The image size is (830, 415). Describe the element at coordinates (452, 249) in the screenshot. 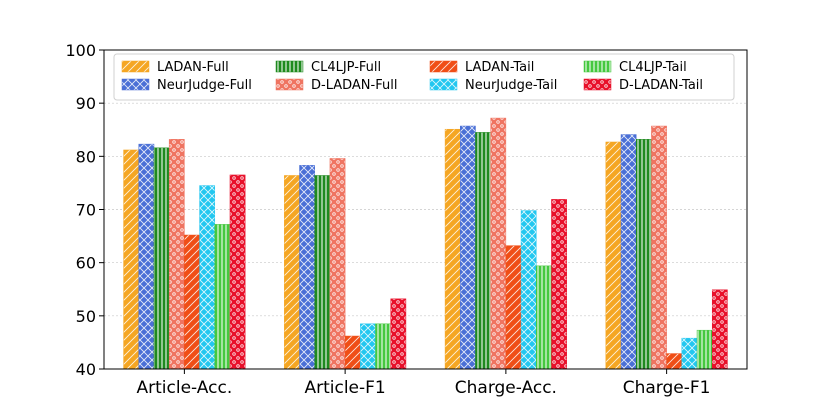

I see `bar-ladan-full-charge-acc-` at that location.